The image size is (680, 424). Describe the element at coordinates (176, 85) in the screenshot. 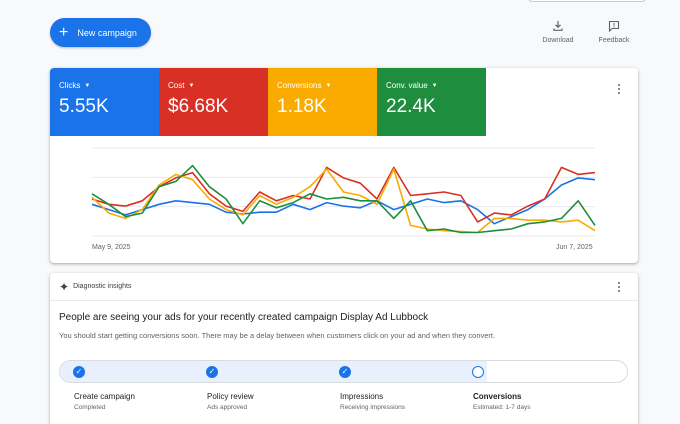

I see `metric-name: Cost` at that location.